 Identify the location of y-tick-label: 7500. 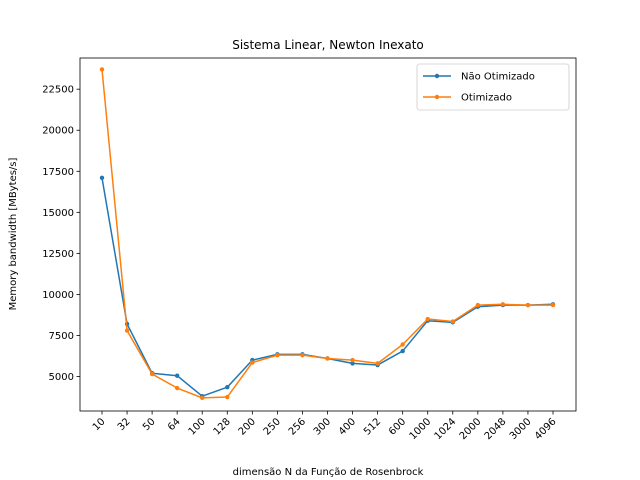
(61, 336).